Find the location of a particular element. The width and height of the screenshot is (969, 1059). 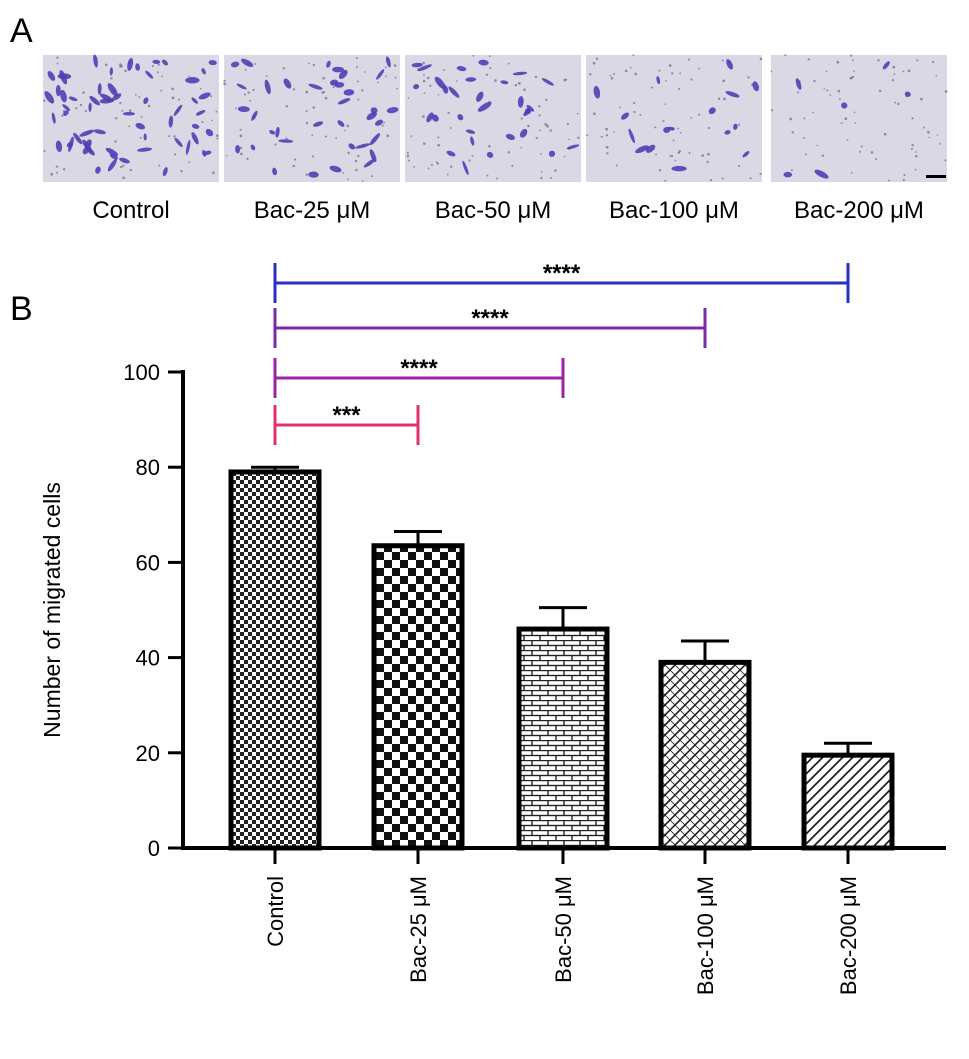

micrograph-label: Bac-200 μM is located at coordinates (859, 210).